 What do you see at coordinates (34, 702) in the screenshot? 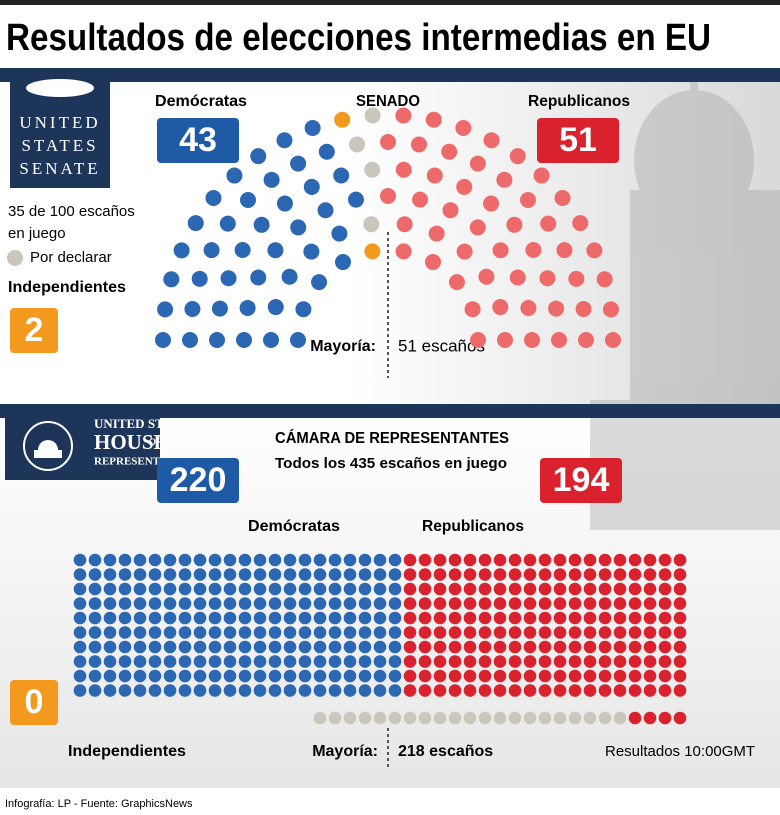
I see `independents-box` at bounding box center [34, 702].